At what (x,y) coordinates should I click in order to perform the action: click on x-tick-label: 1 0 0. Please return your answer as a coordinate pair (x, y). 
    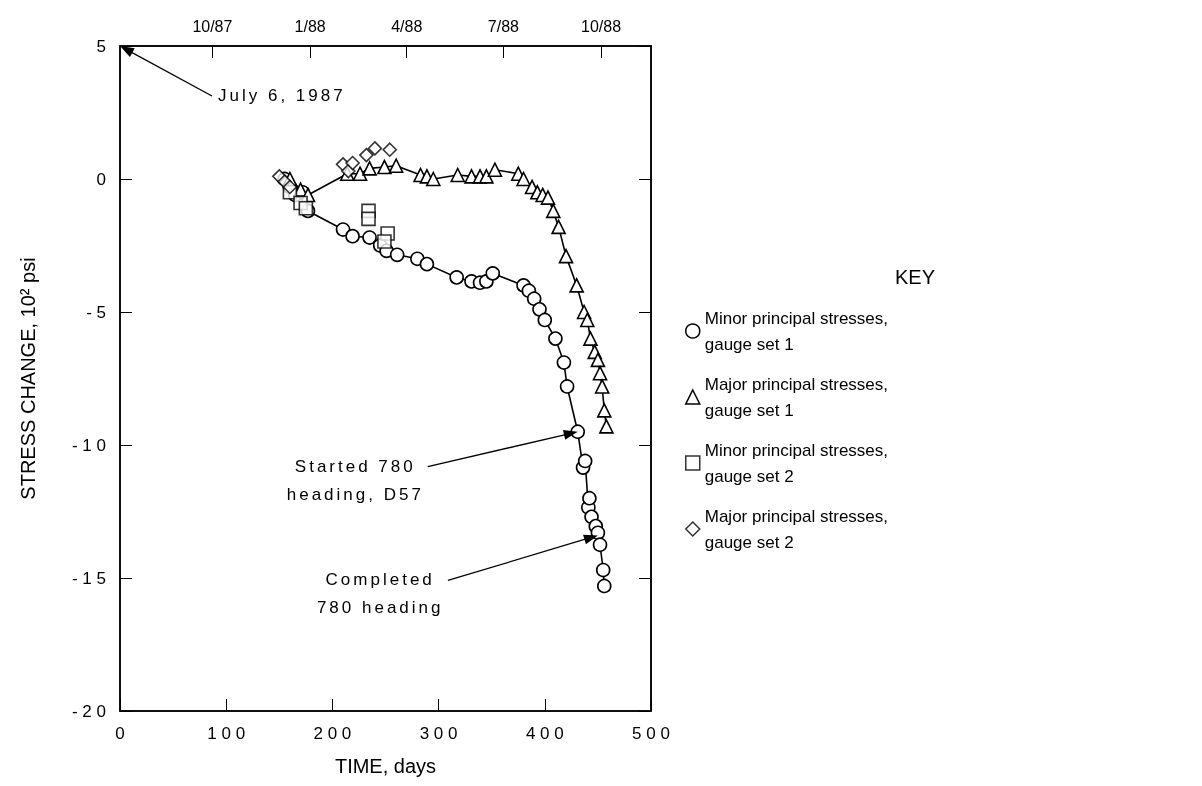
    Looking at the image, I should click on (226, 733).